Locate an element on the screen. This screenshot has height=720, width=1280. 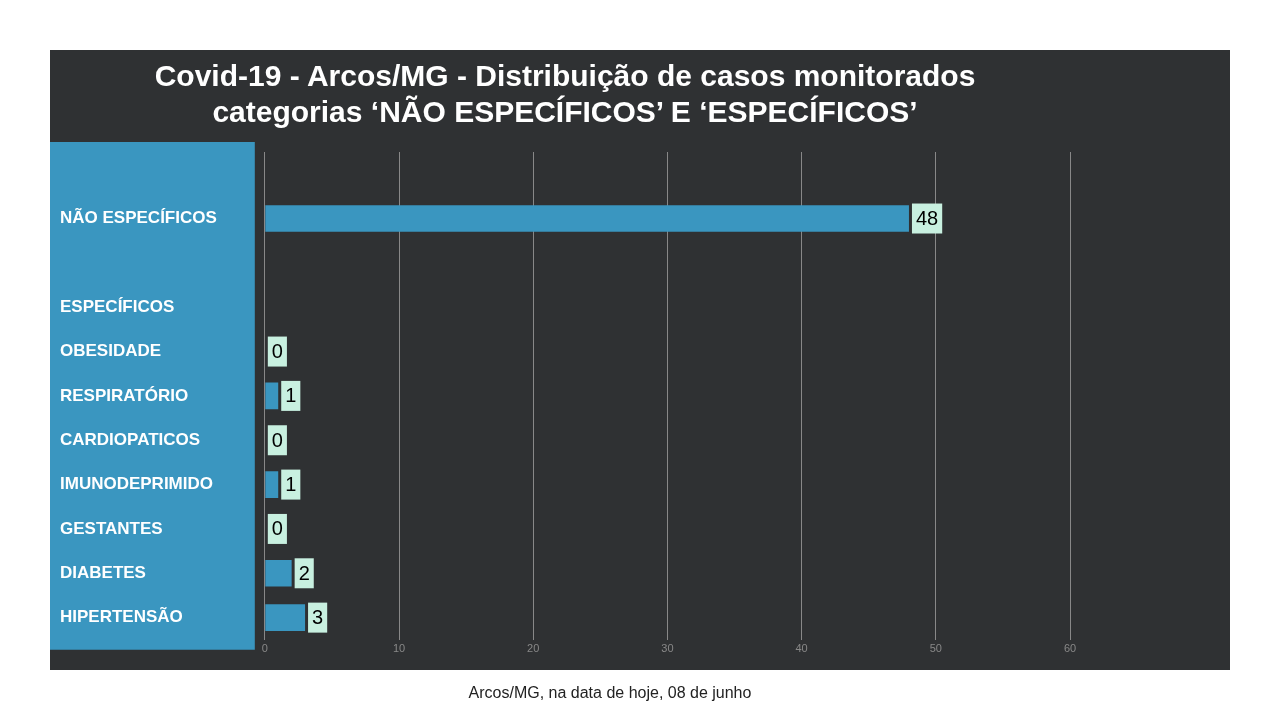
y-tick-label: GESTANTES is located at coordinates (111, 528).